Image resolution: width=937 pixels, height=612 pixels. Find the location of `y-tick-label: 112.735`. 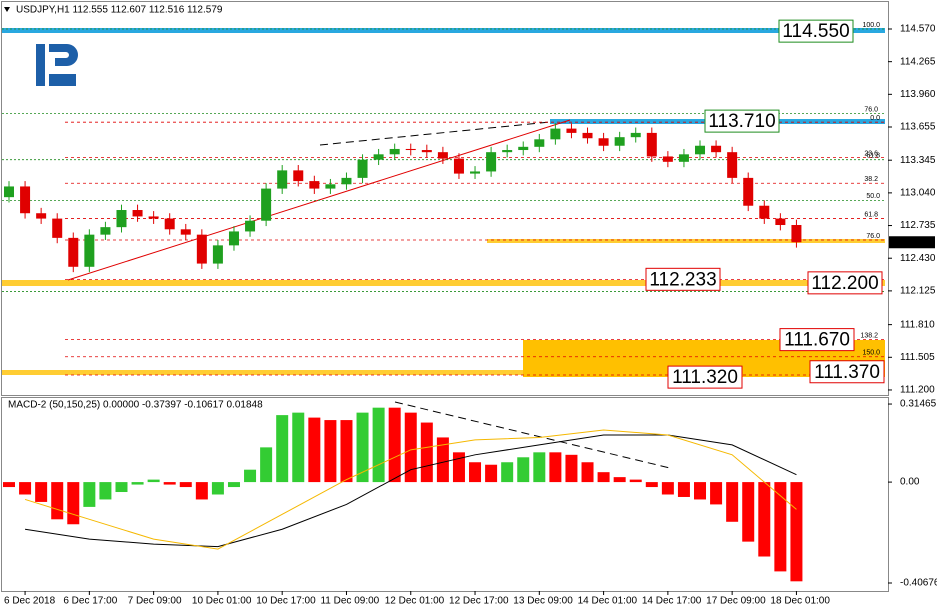

y-tick-label: 112.735 is located at coordinates (918, 225).